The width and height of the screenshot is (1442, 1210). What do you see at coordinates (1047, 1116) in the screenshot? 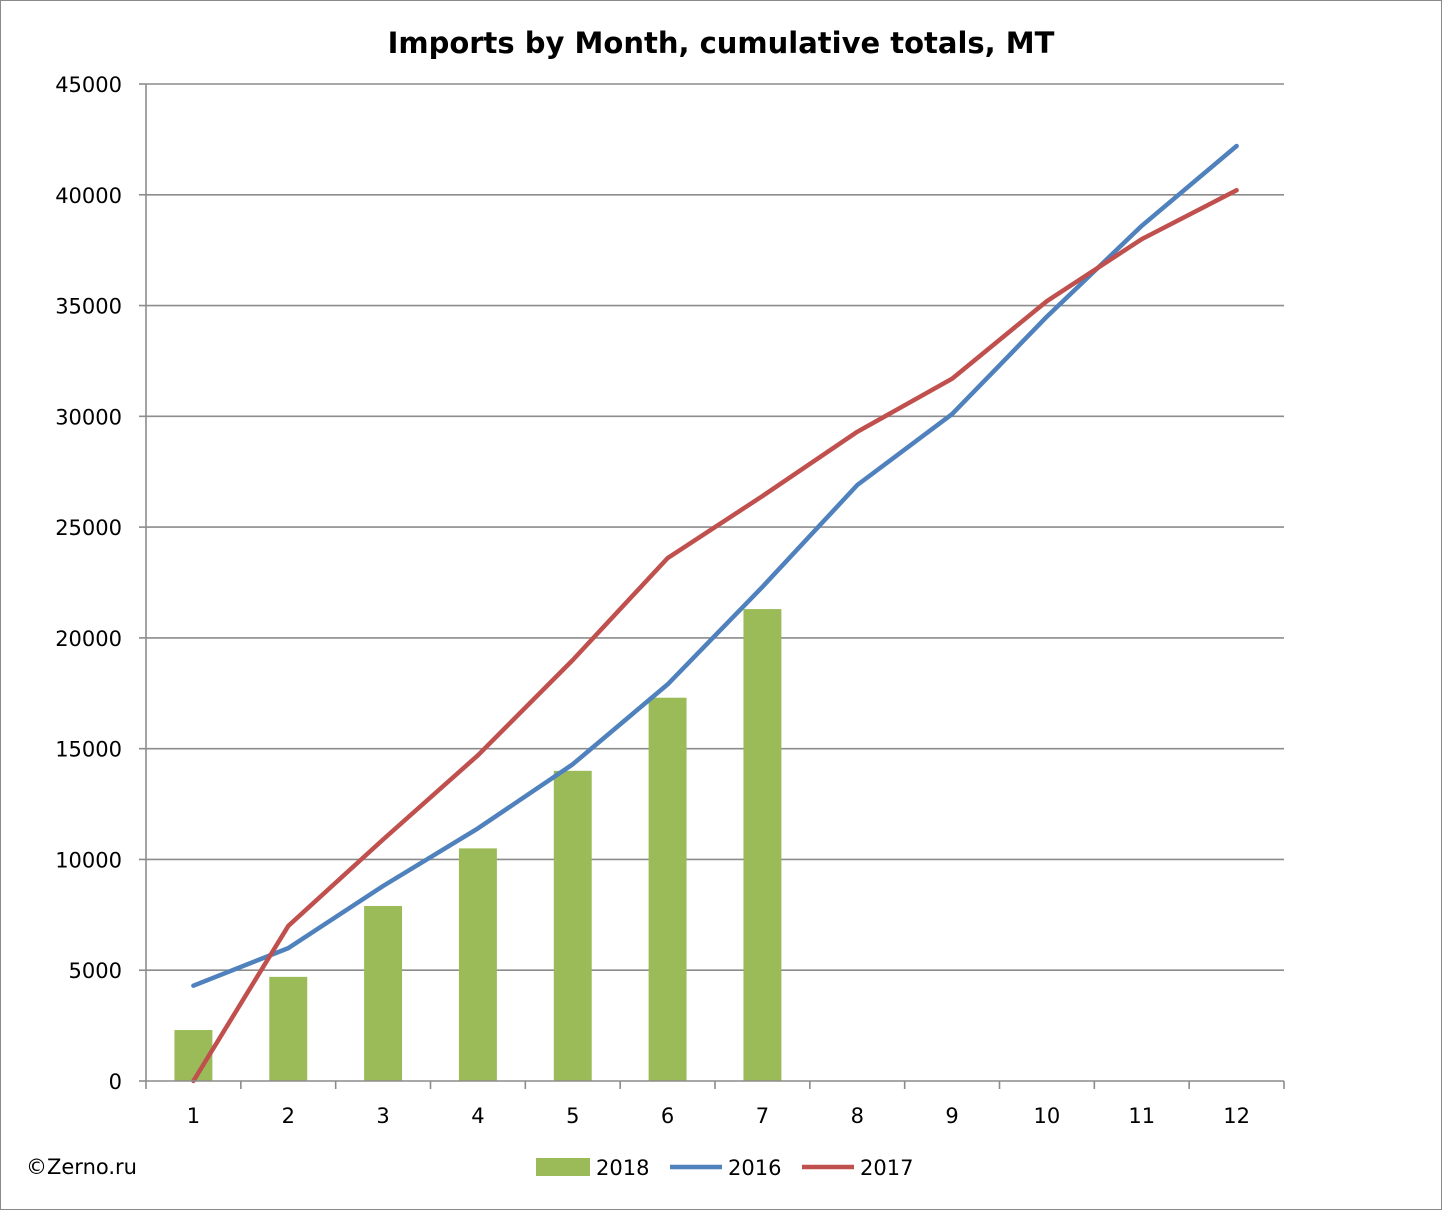
I see `x-tick-label-10: 10` at bounding box center [1047, 1116].